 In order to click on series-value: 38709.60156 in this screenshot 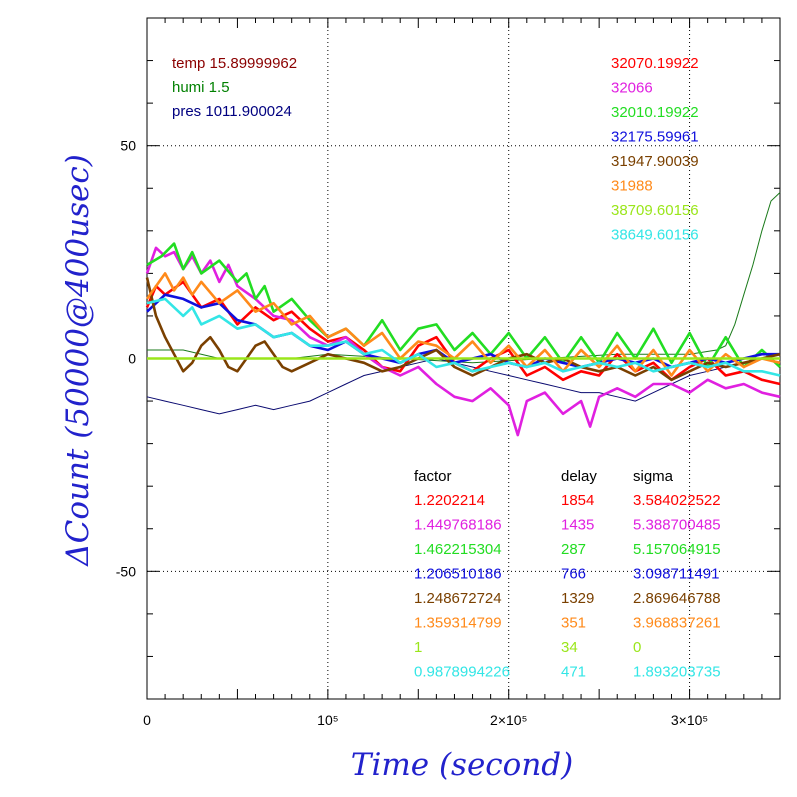, I will do `click(655, 210)`.